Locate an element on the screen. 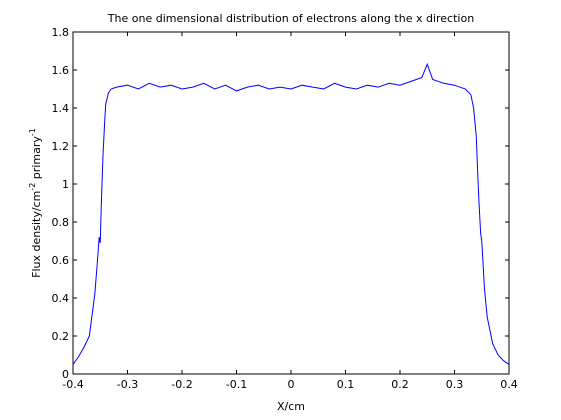  y-tick-label: 1 is located at coordinates (65, 184).